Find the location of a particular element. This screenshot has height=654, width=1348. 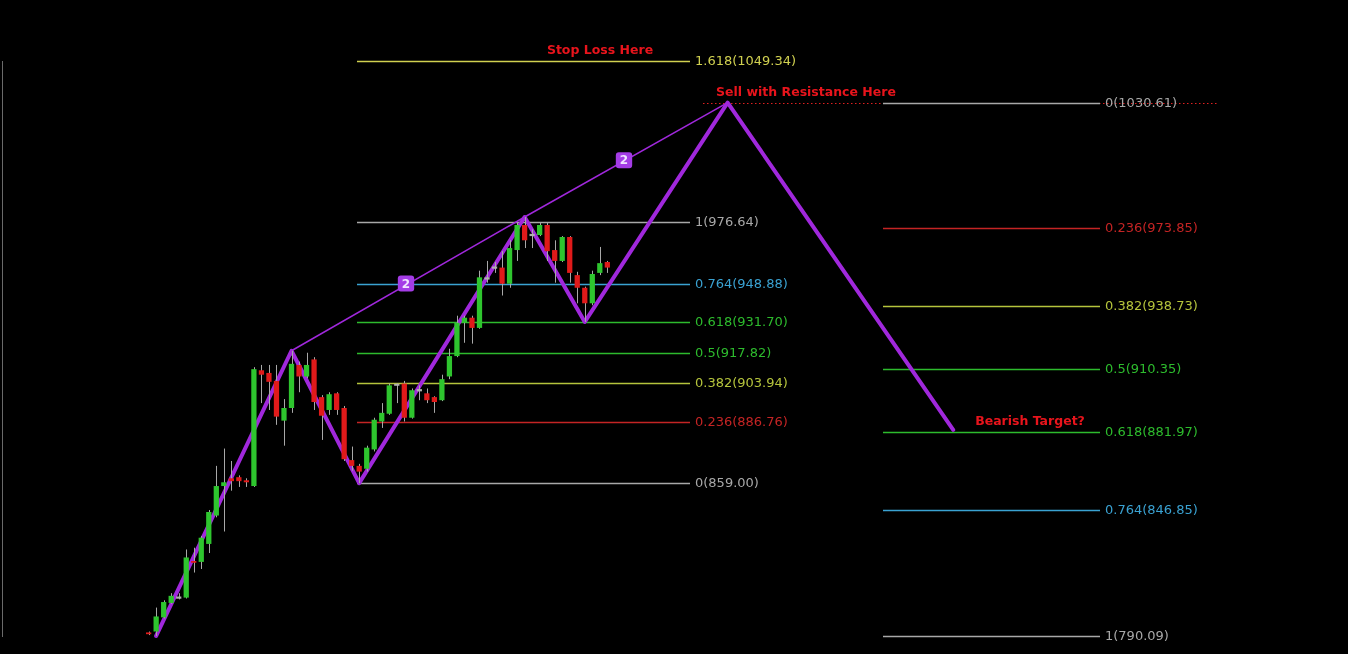

ref-line-label: 0.618(881.97) is located at coordinates (1151, 431).